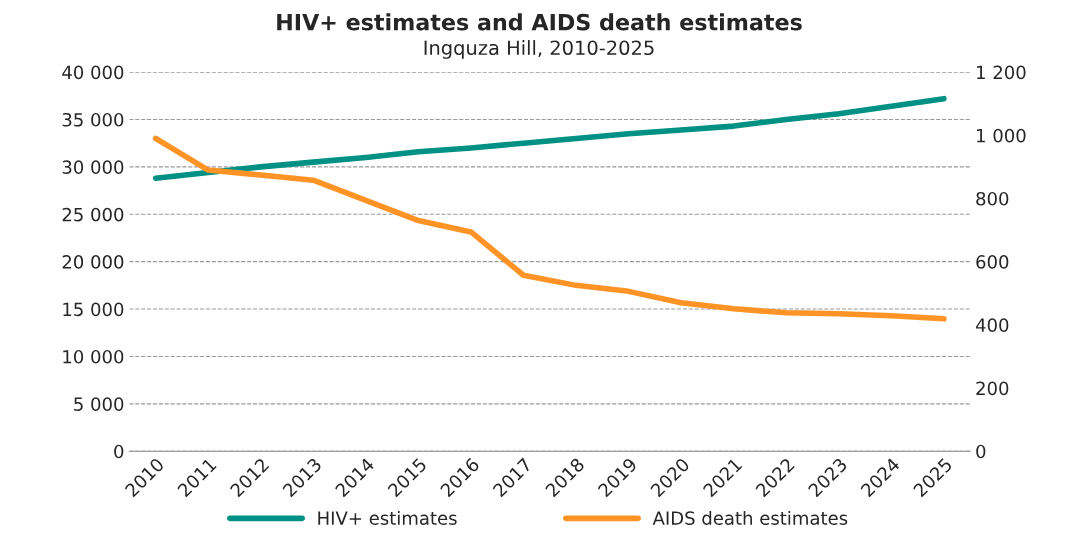 The image size is (1078, 534). Describe the element at coordinates (99, 404) in the screenshot. I see `y-tick-label: 5 000` at that location.